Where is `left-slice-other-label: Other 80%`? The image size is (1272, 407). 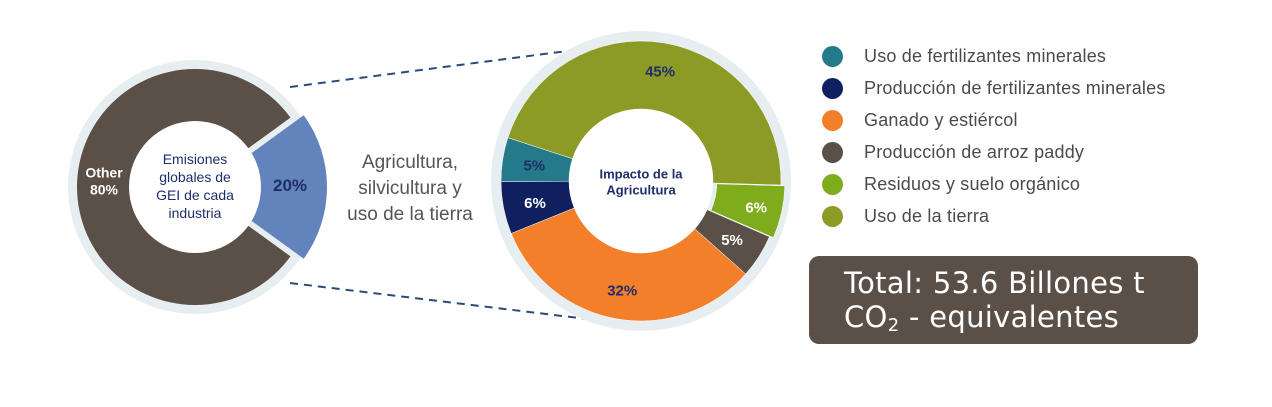 left-slice-other-label: Other 80% is located at coordinates (104, 180).